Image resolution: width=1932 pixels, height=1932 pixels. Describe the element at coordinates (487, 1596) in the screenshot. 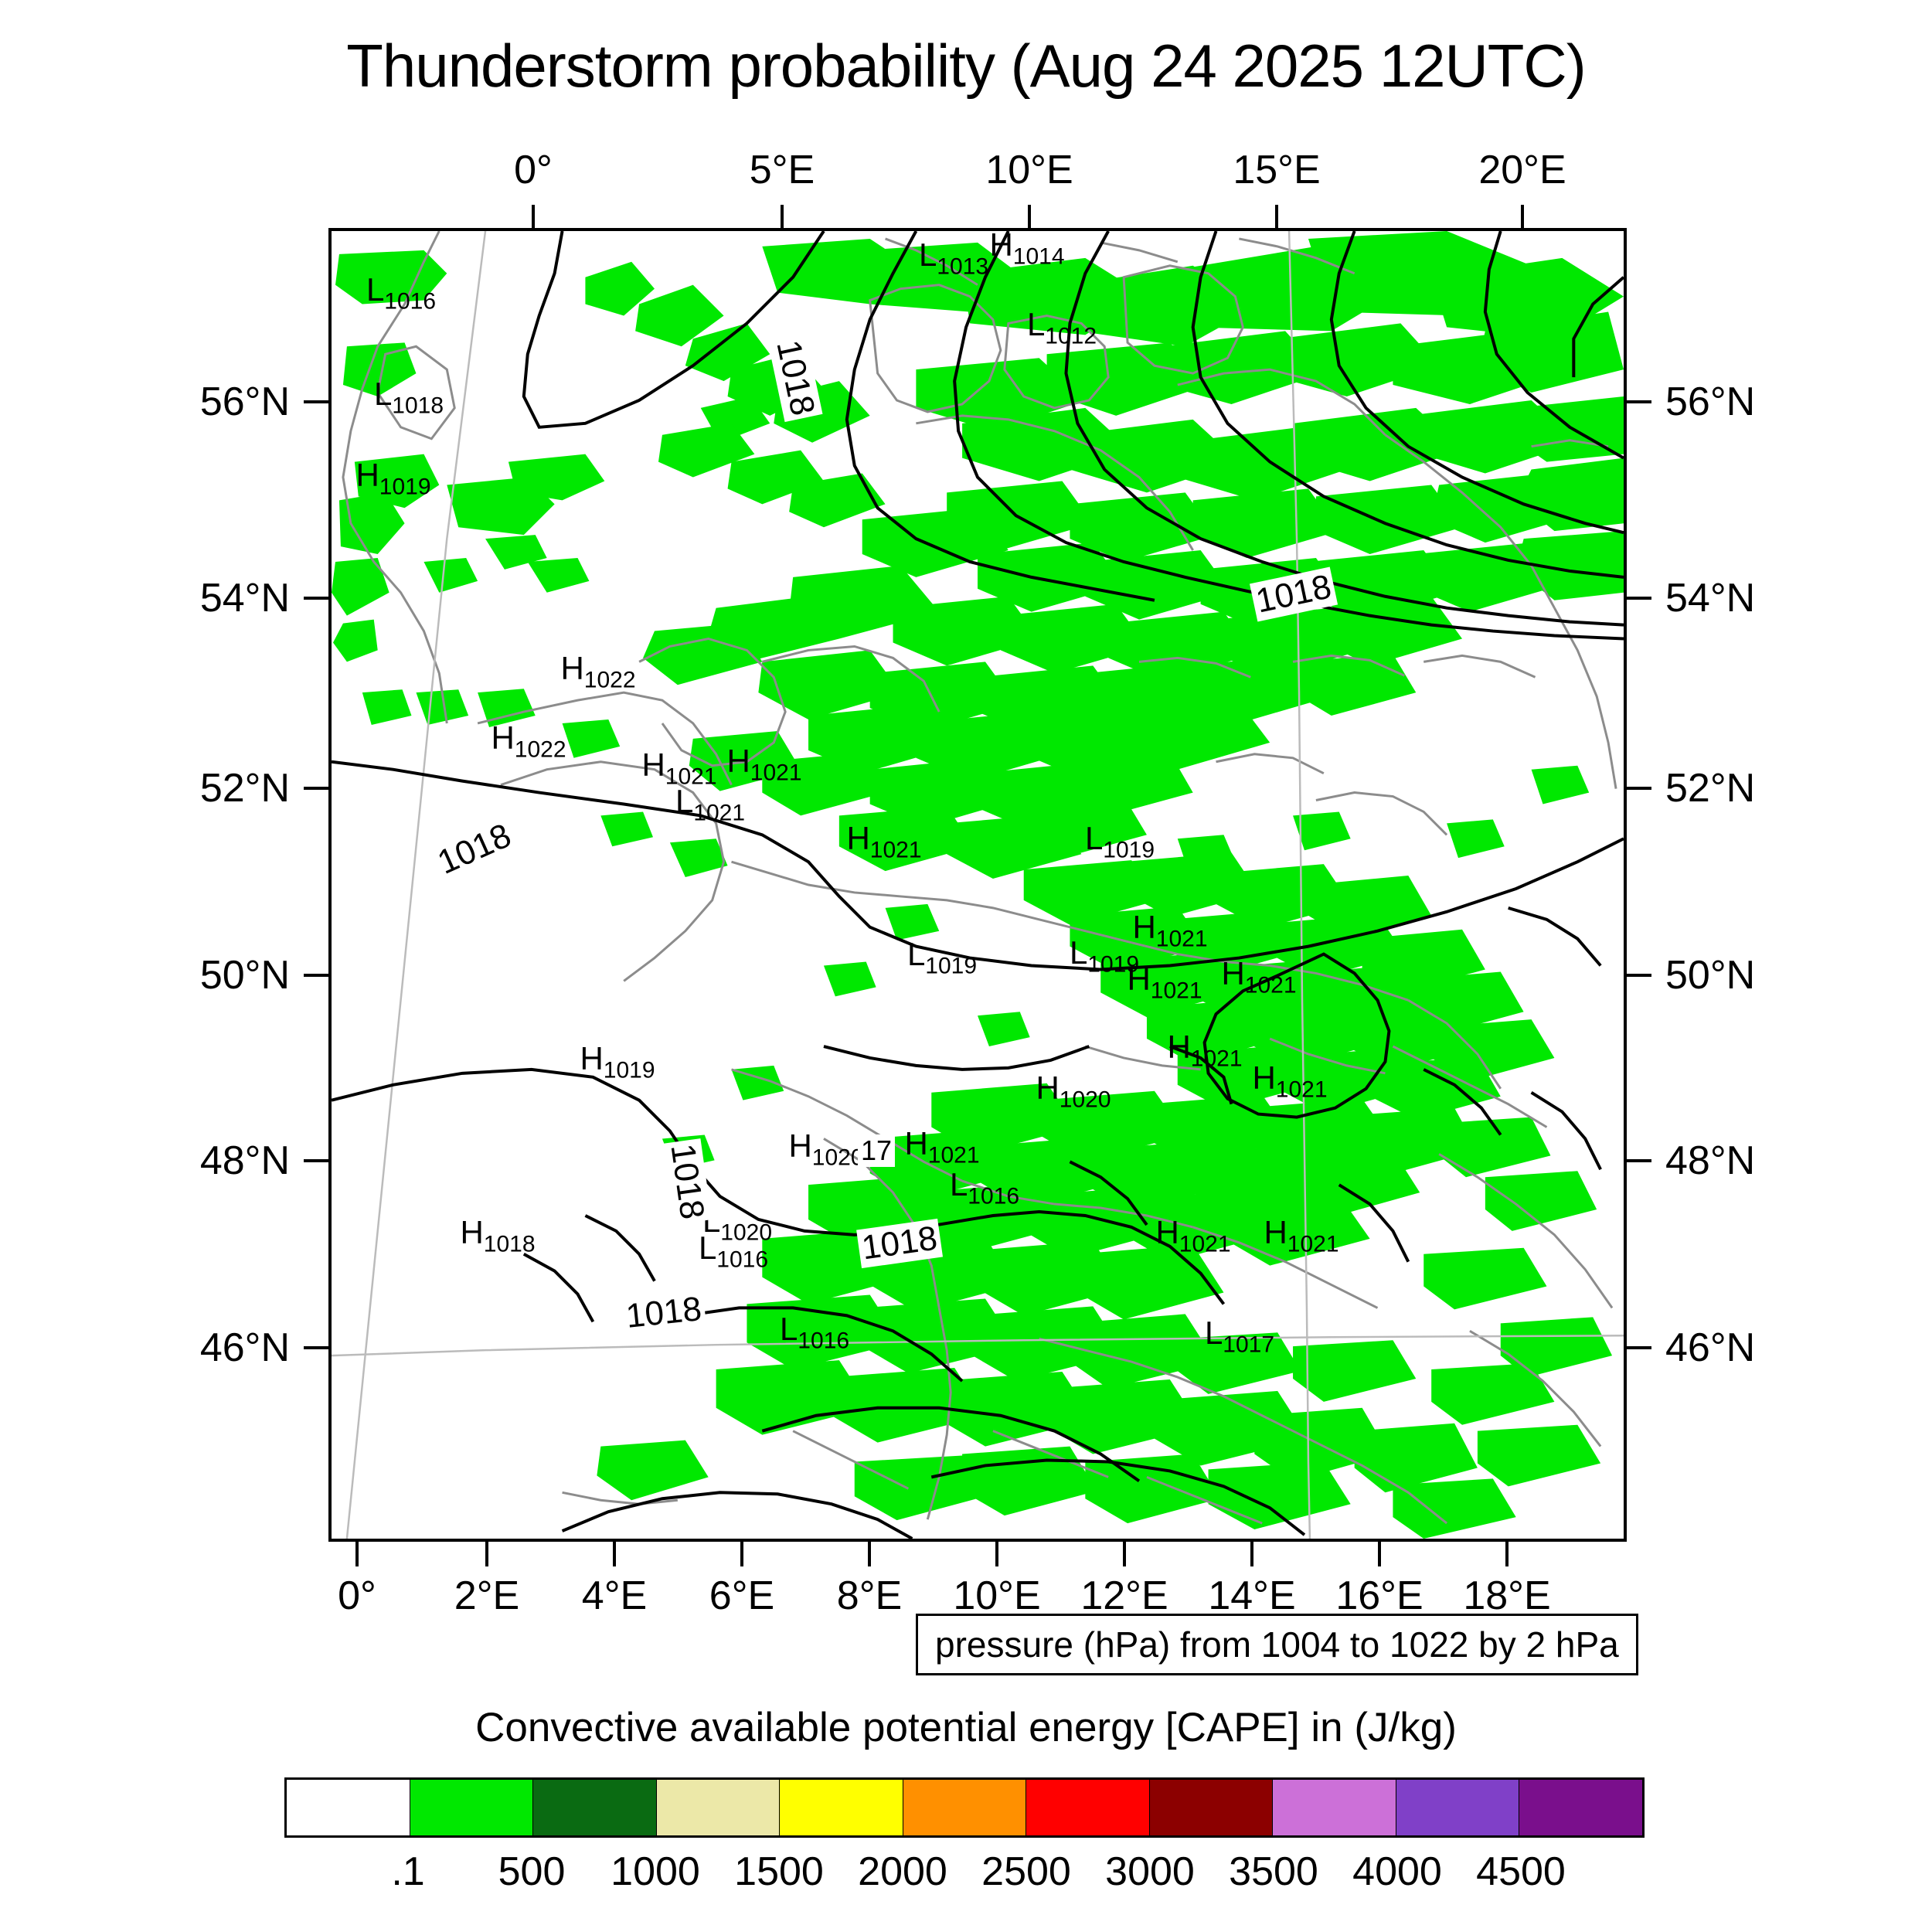

I see `axis-tick-bottom: 2°E` at that location.